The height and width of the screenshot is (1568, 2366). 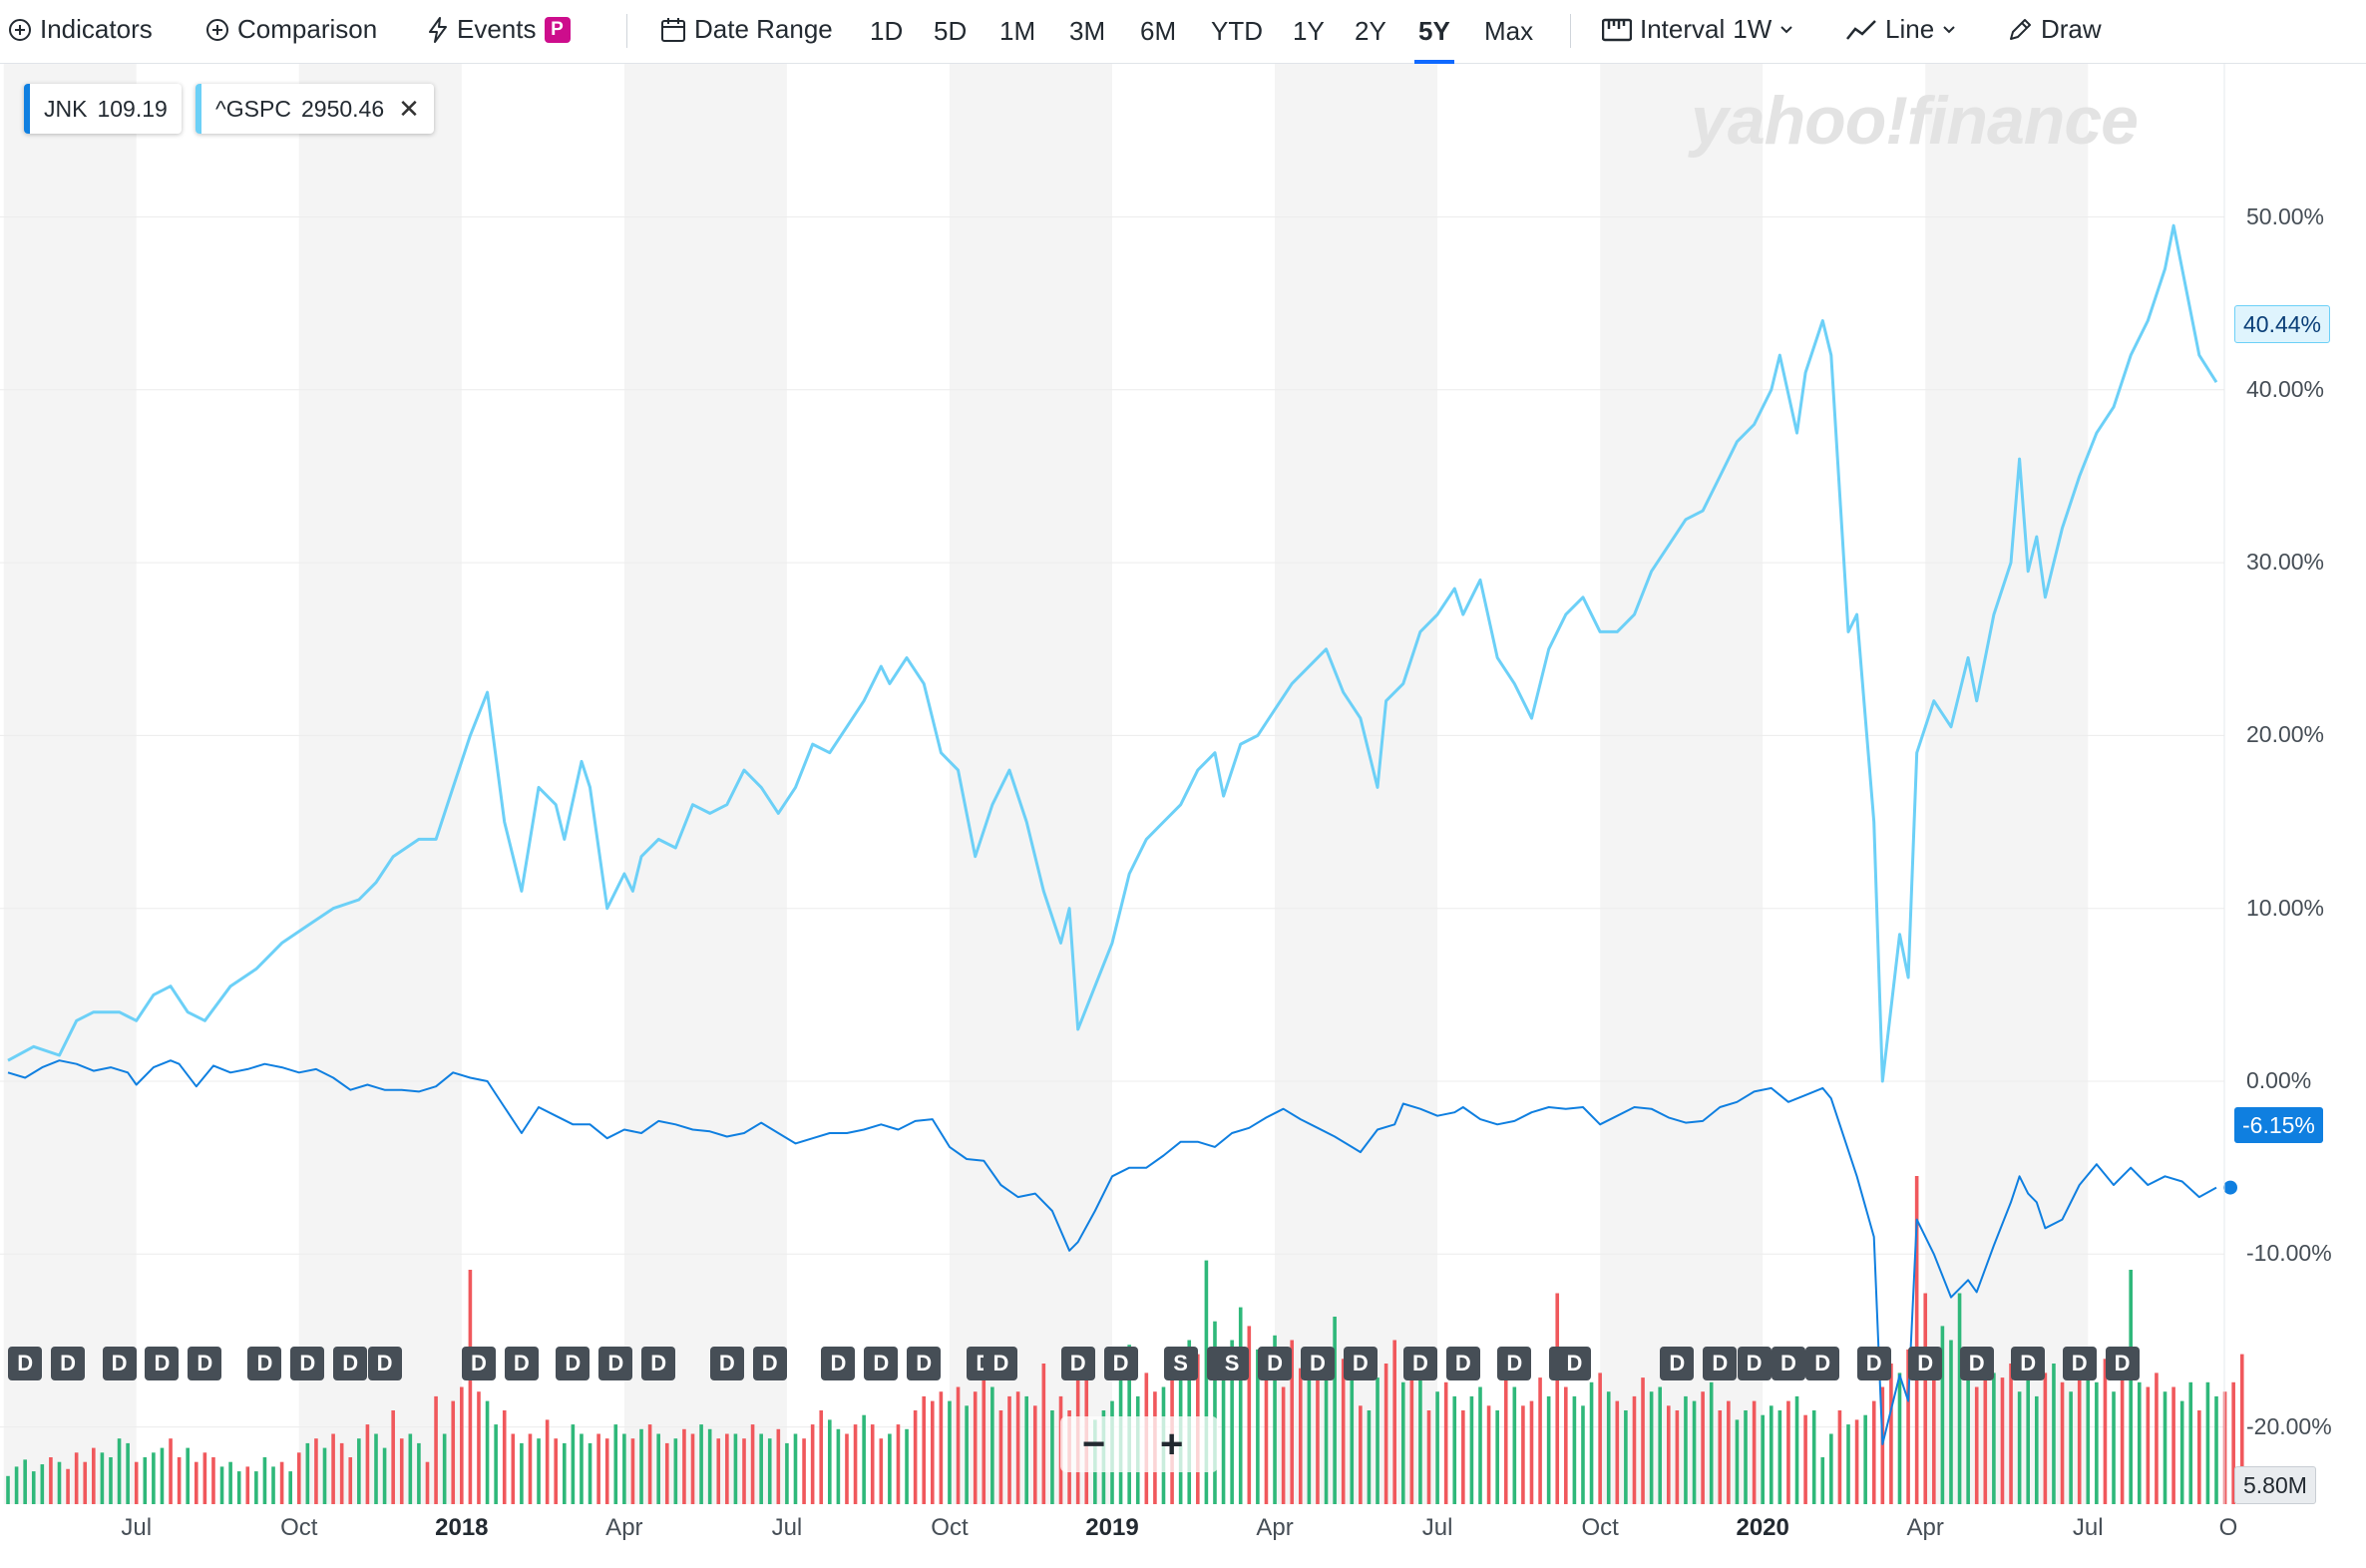 I want to click on range-ytd: YTD, so click(x=1237, y=31).